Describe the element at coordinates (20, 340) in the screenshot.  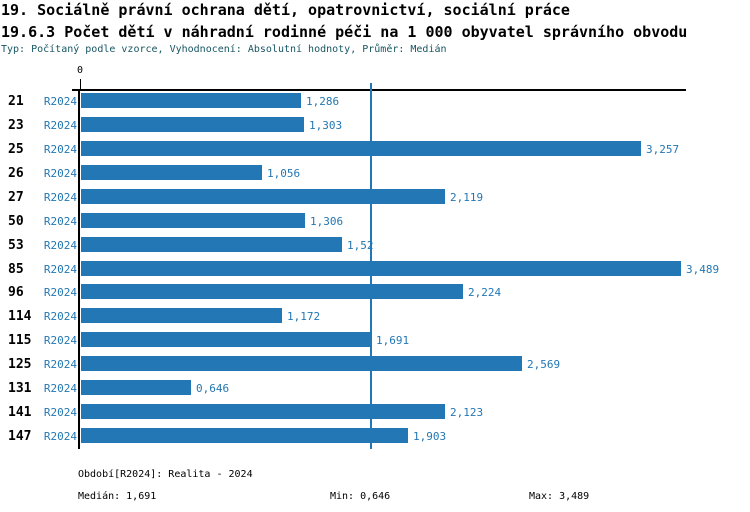
I see `row-category-label: 115` at that location.